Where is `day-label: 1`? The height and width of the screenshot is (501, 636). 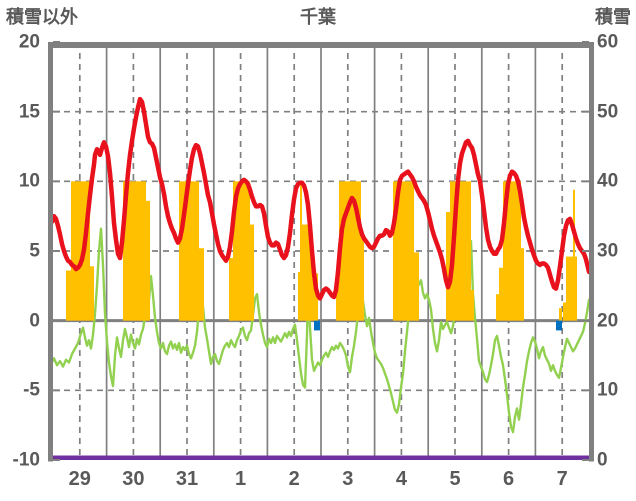 day-label: 1 is located at coordinates (241, 479).